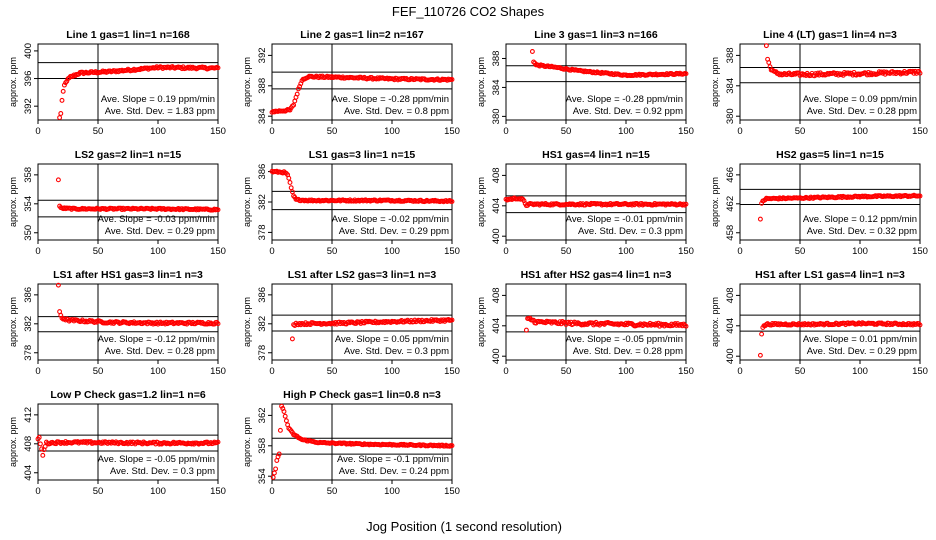 This screenshot has height=540, width=936. What do you see at coordinates (262, 415) in the screenshot?
I see `y-tick-label: 362` at bounding box center [262, 415].